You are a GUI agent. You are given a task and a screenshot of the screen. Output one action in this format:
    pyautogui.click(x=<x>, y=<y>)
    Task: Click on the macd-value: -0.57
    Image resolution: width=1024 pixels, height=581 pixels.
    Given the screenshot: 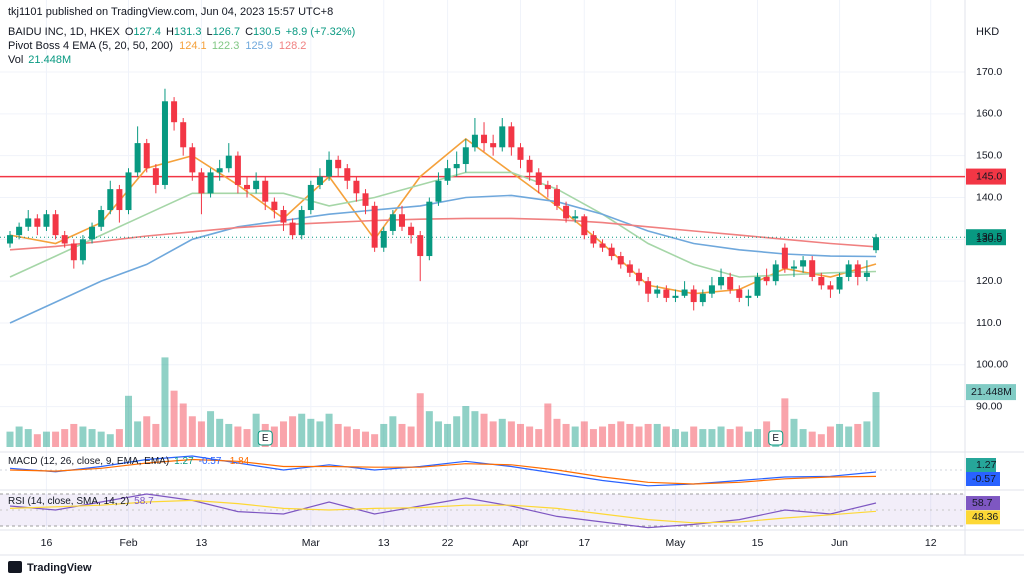 What is the action you would take?
    pyautogui.click(x=210, y=461)
    